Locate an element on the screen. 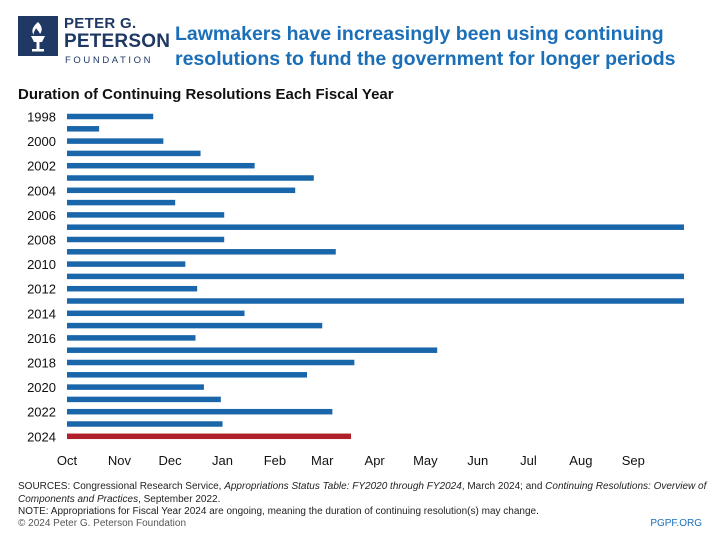  month-label-apr: Apr is located at coordinates (375, 460).